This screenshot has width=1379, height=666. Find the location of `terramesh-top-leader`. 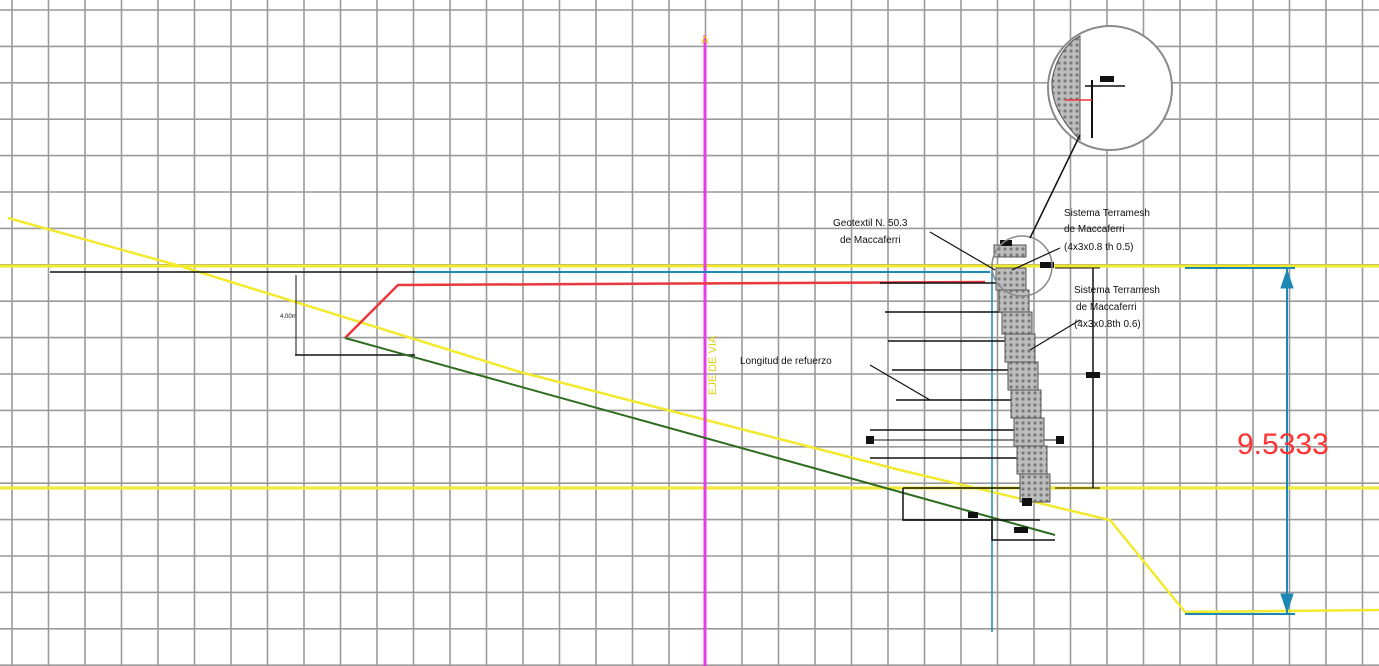

terramesh-top-leader is located at coordinates (1036, 259).